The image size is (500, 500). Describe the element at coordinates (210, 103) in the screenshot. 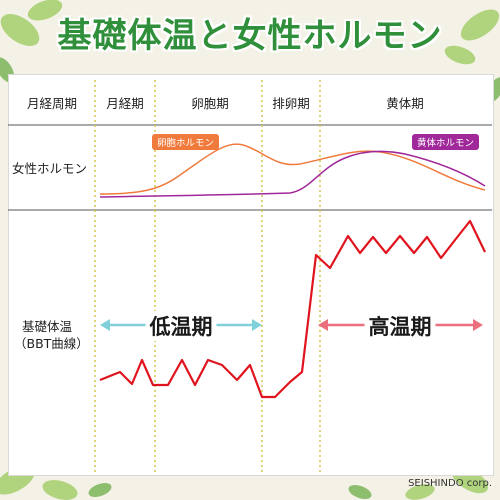

I see `phase-follicular: 卵胞期` at that location.